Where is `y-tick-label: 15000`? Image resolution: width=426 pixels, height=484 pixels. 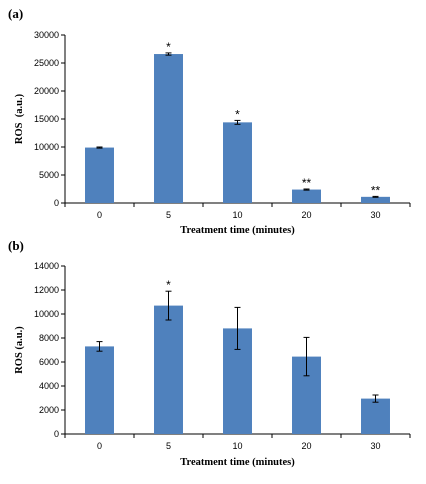 y-tick-label: 15000 is located at coordinates (46, 119).